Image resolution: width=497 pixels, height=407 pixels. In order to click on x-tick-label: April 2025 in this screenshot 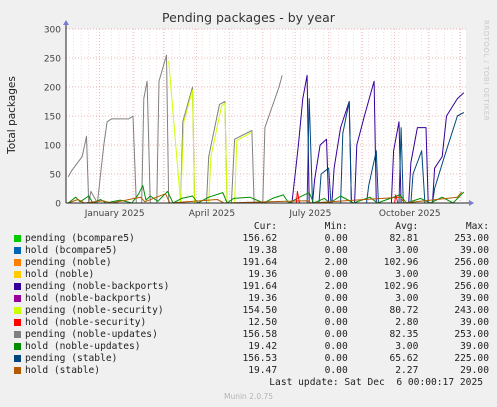, I will do `click(212, 214)`.